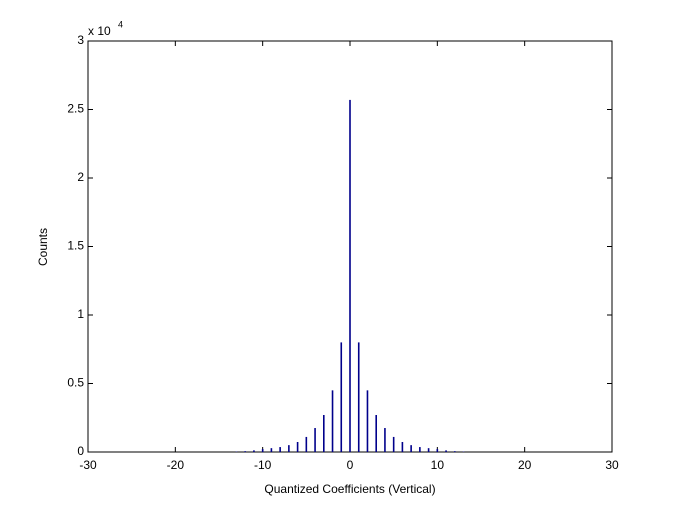  What do you see at coordinates (176, 465) in the screenshot?
I see `x-tick-label: -20` at bounding box center [176, 465].